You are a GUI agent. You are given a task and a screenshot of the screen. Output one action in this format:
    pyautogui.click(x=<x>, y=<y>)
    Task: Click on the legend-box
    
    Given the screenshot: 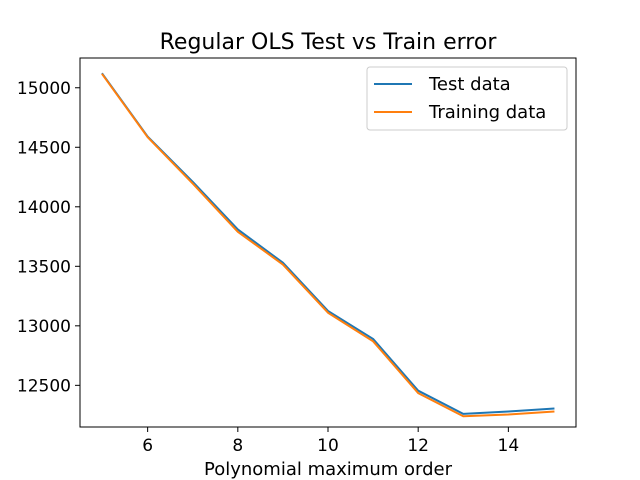 What is the action you would take?
    pyautogui.click(x=467, y=98)
    